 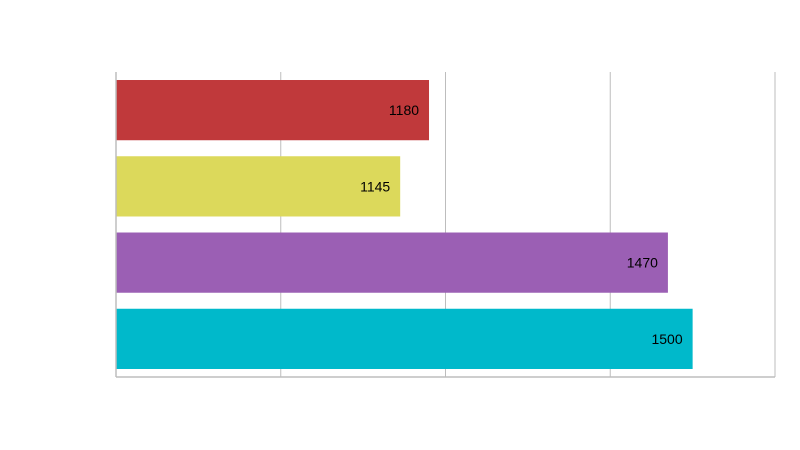 What do you see at coordinates (404, 110) in the screenshot?
I see `data-label-0: 1180` at bounding box center [404, 110].